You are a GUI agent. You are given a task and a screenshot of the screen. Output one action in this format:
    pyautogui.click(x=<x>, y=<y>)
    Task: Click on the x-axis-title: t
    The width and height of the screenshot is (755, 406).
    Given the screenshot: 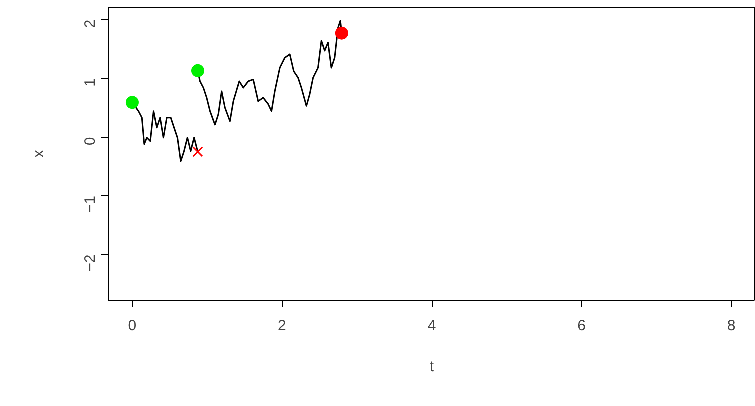 What is the action you would take?
    pyautogui.click(x=432, y=367)
    